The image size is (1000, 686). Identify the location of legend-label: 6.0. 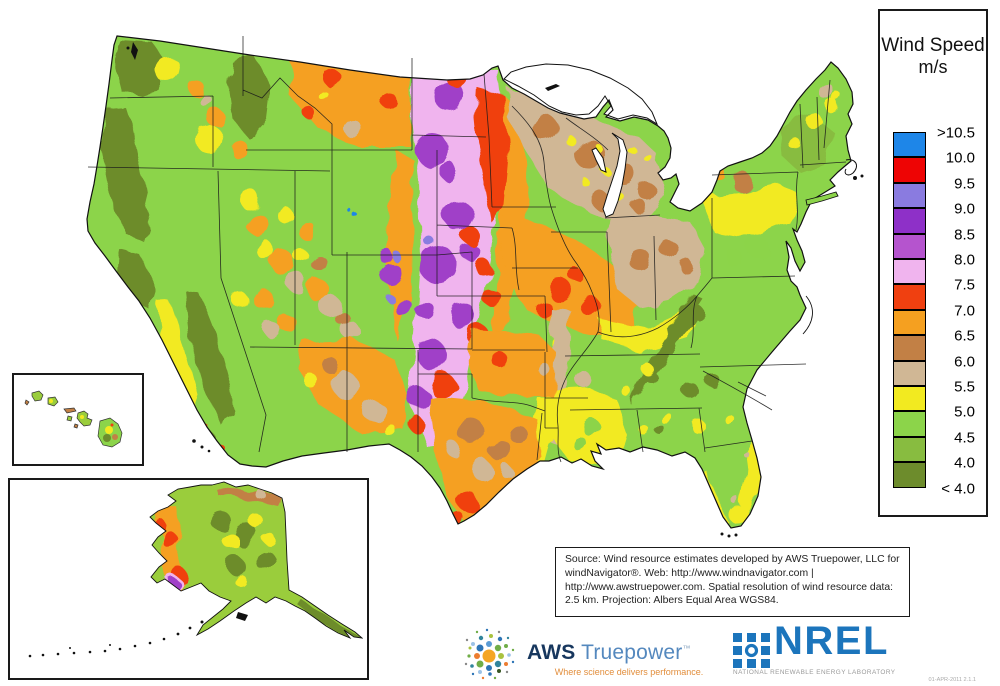
(964, 361).